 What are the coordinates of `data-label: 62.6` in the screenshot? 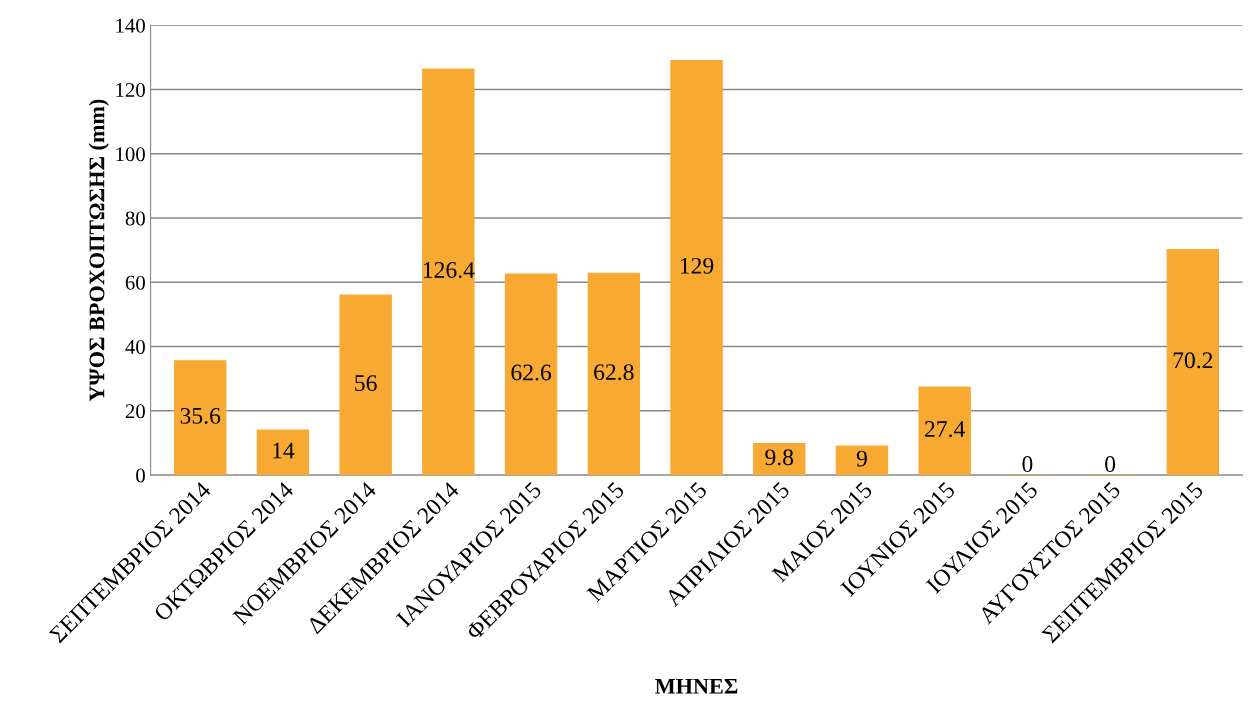 It's located at (531, 372).